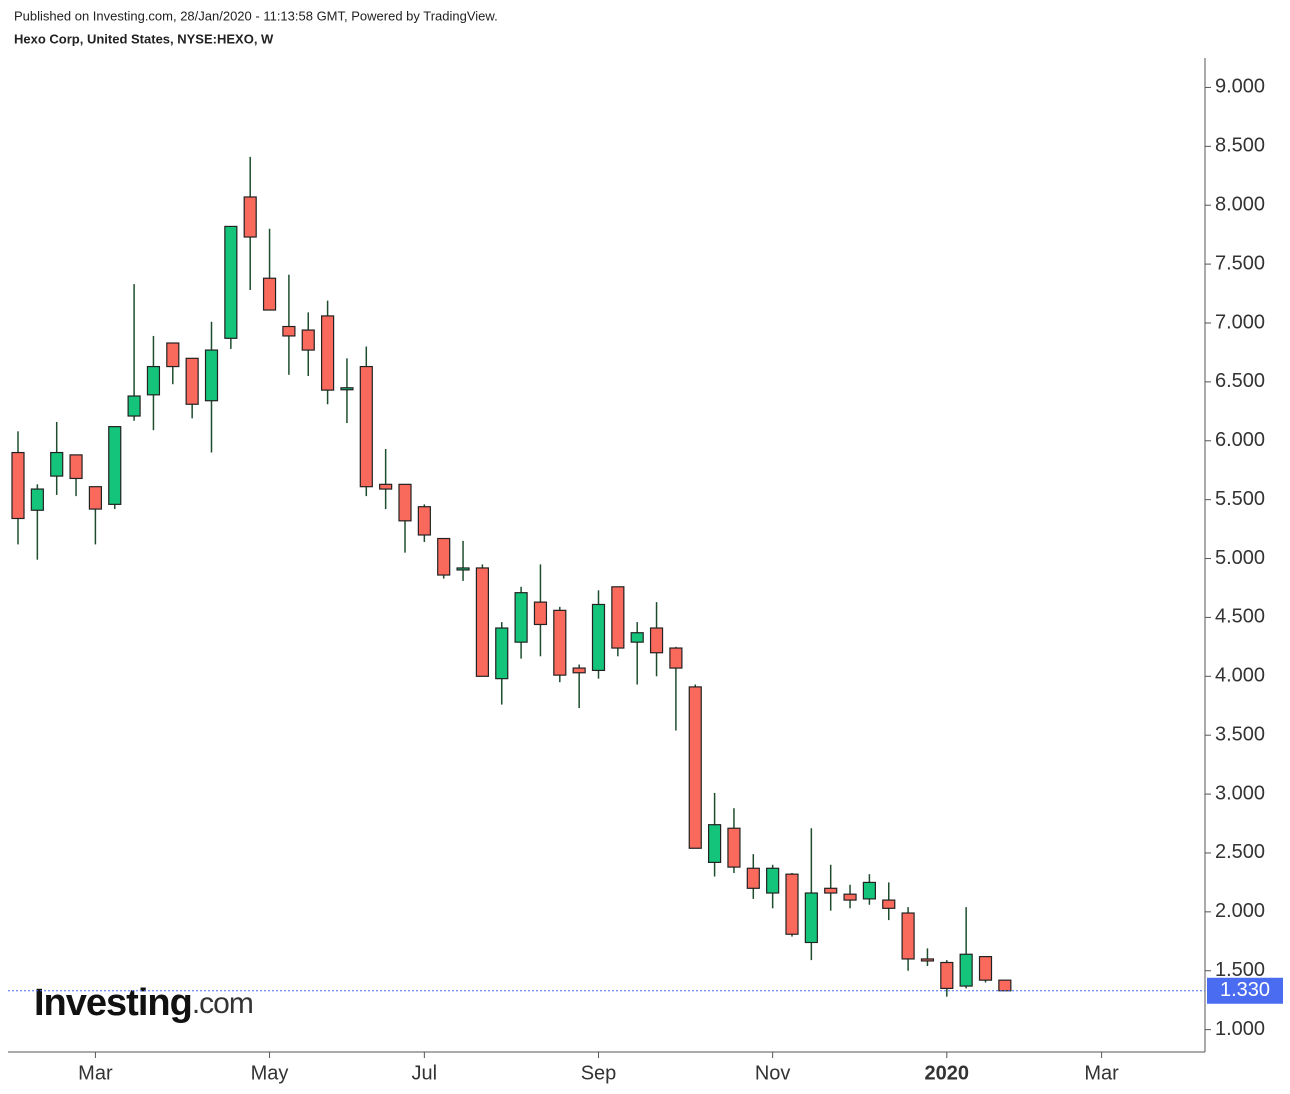 The width and height of the screenshot is (1290, 1094). Describe the element at coordinates (1240, 381) in the screenshot. I see `y-tick-label: 6.500` at that location.